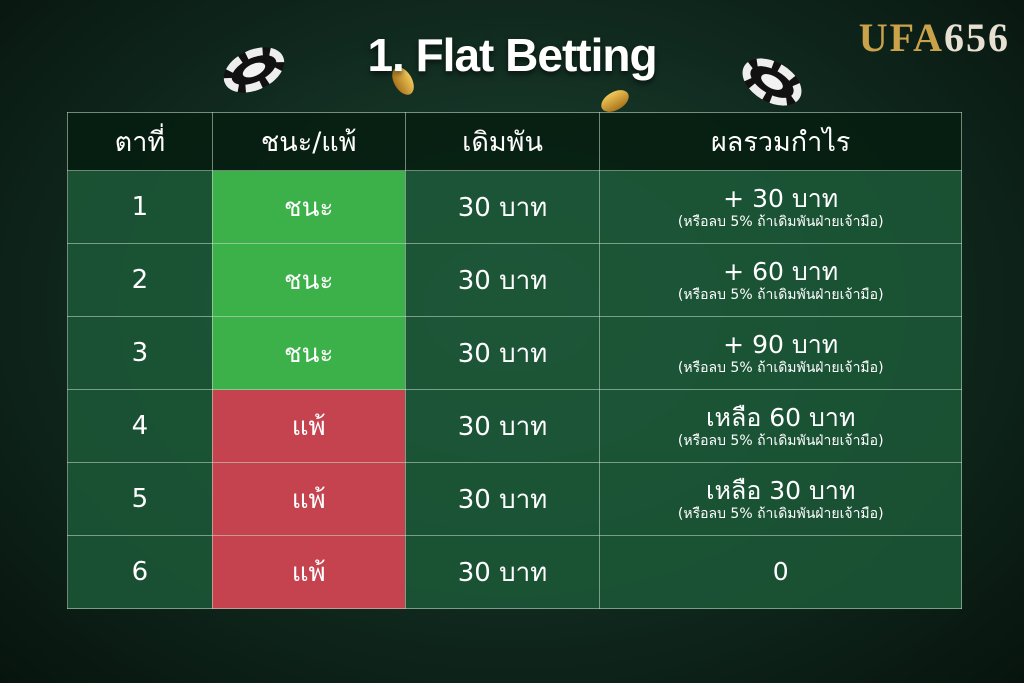  What do you see at coordinates (140, 207) in the screenshot?
I see `round-cell: 1` at bounding box center [140, 207].